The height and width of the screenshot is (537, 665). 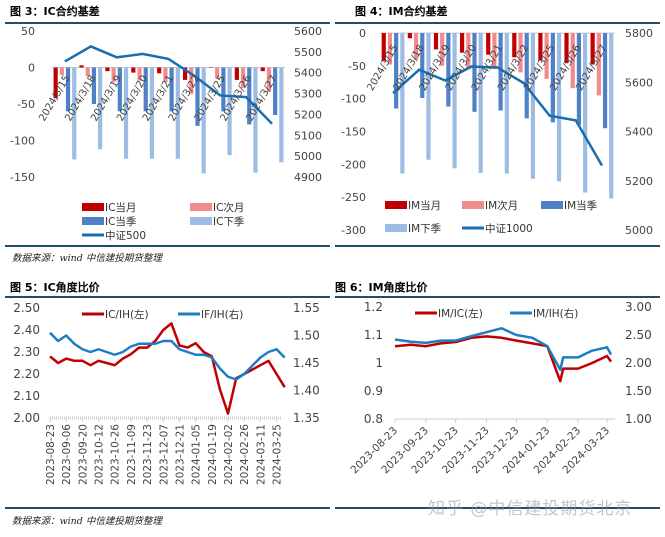 What do you see at coordinates (93, 207) in the screenshot?
I see `legend-ic-current-month-swatch` at bounding box center [93, 207].